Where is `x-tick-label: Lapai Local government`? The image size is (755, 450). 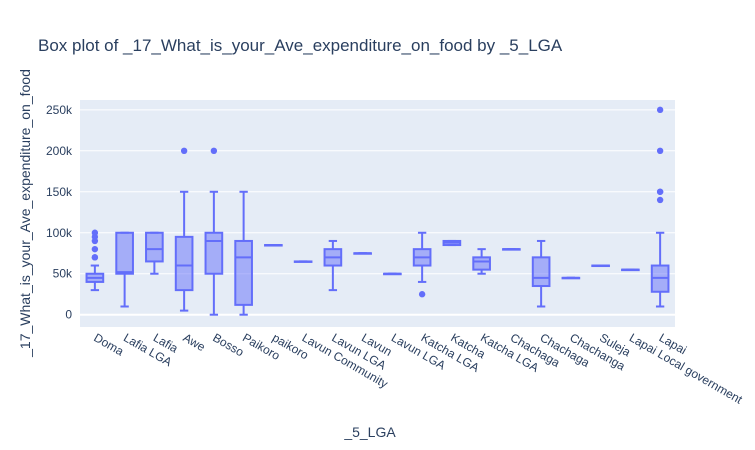 x-tick-label: Lapai Local government is located at coordinates (686, 368).